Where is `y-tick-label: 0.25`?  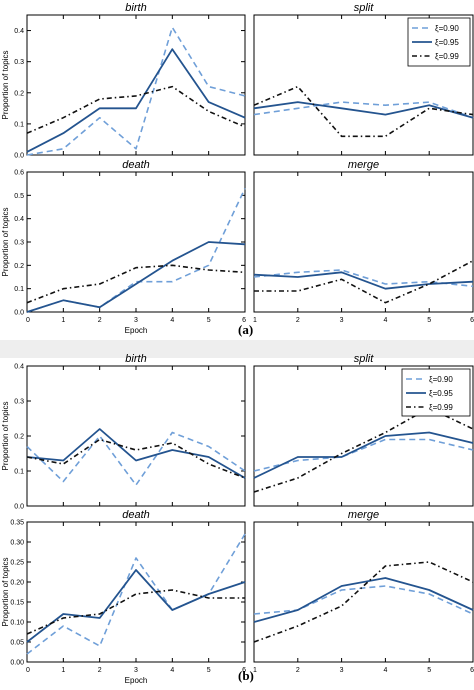
y-tick-label: 0.25 is located at coordinates (17, 563).